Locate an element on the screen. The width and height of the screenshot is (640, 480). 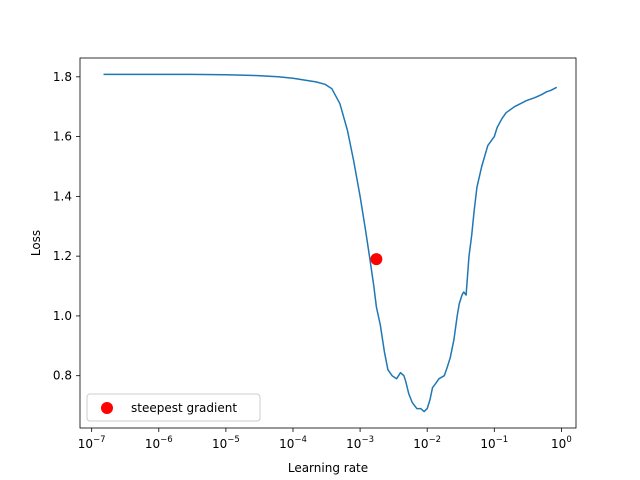
legend-marker is located at coordinates (107, 408).